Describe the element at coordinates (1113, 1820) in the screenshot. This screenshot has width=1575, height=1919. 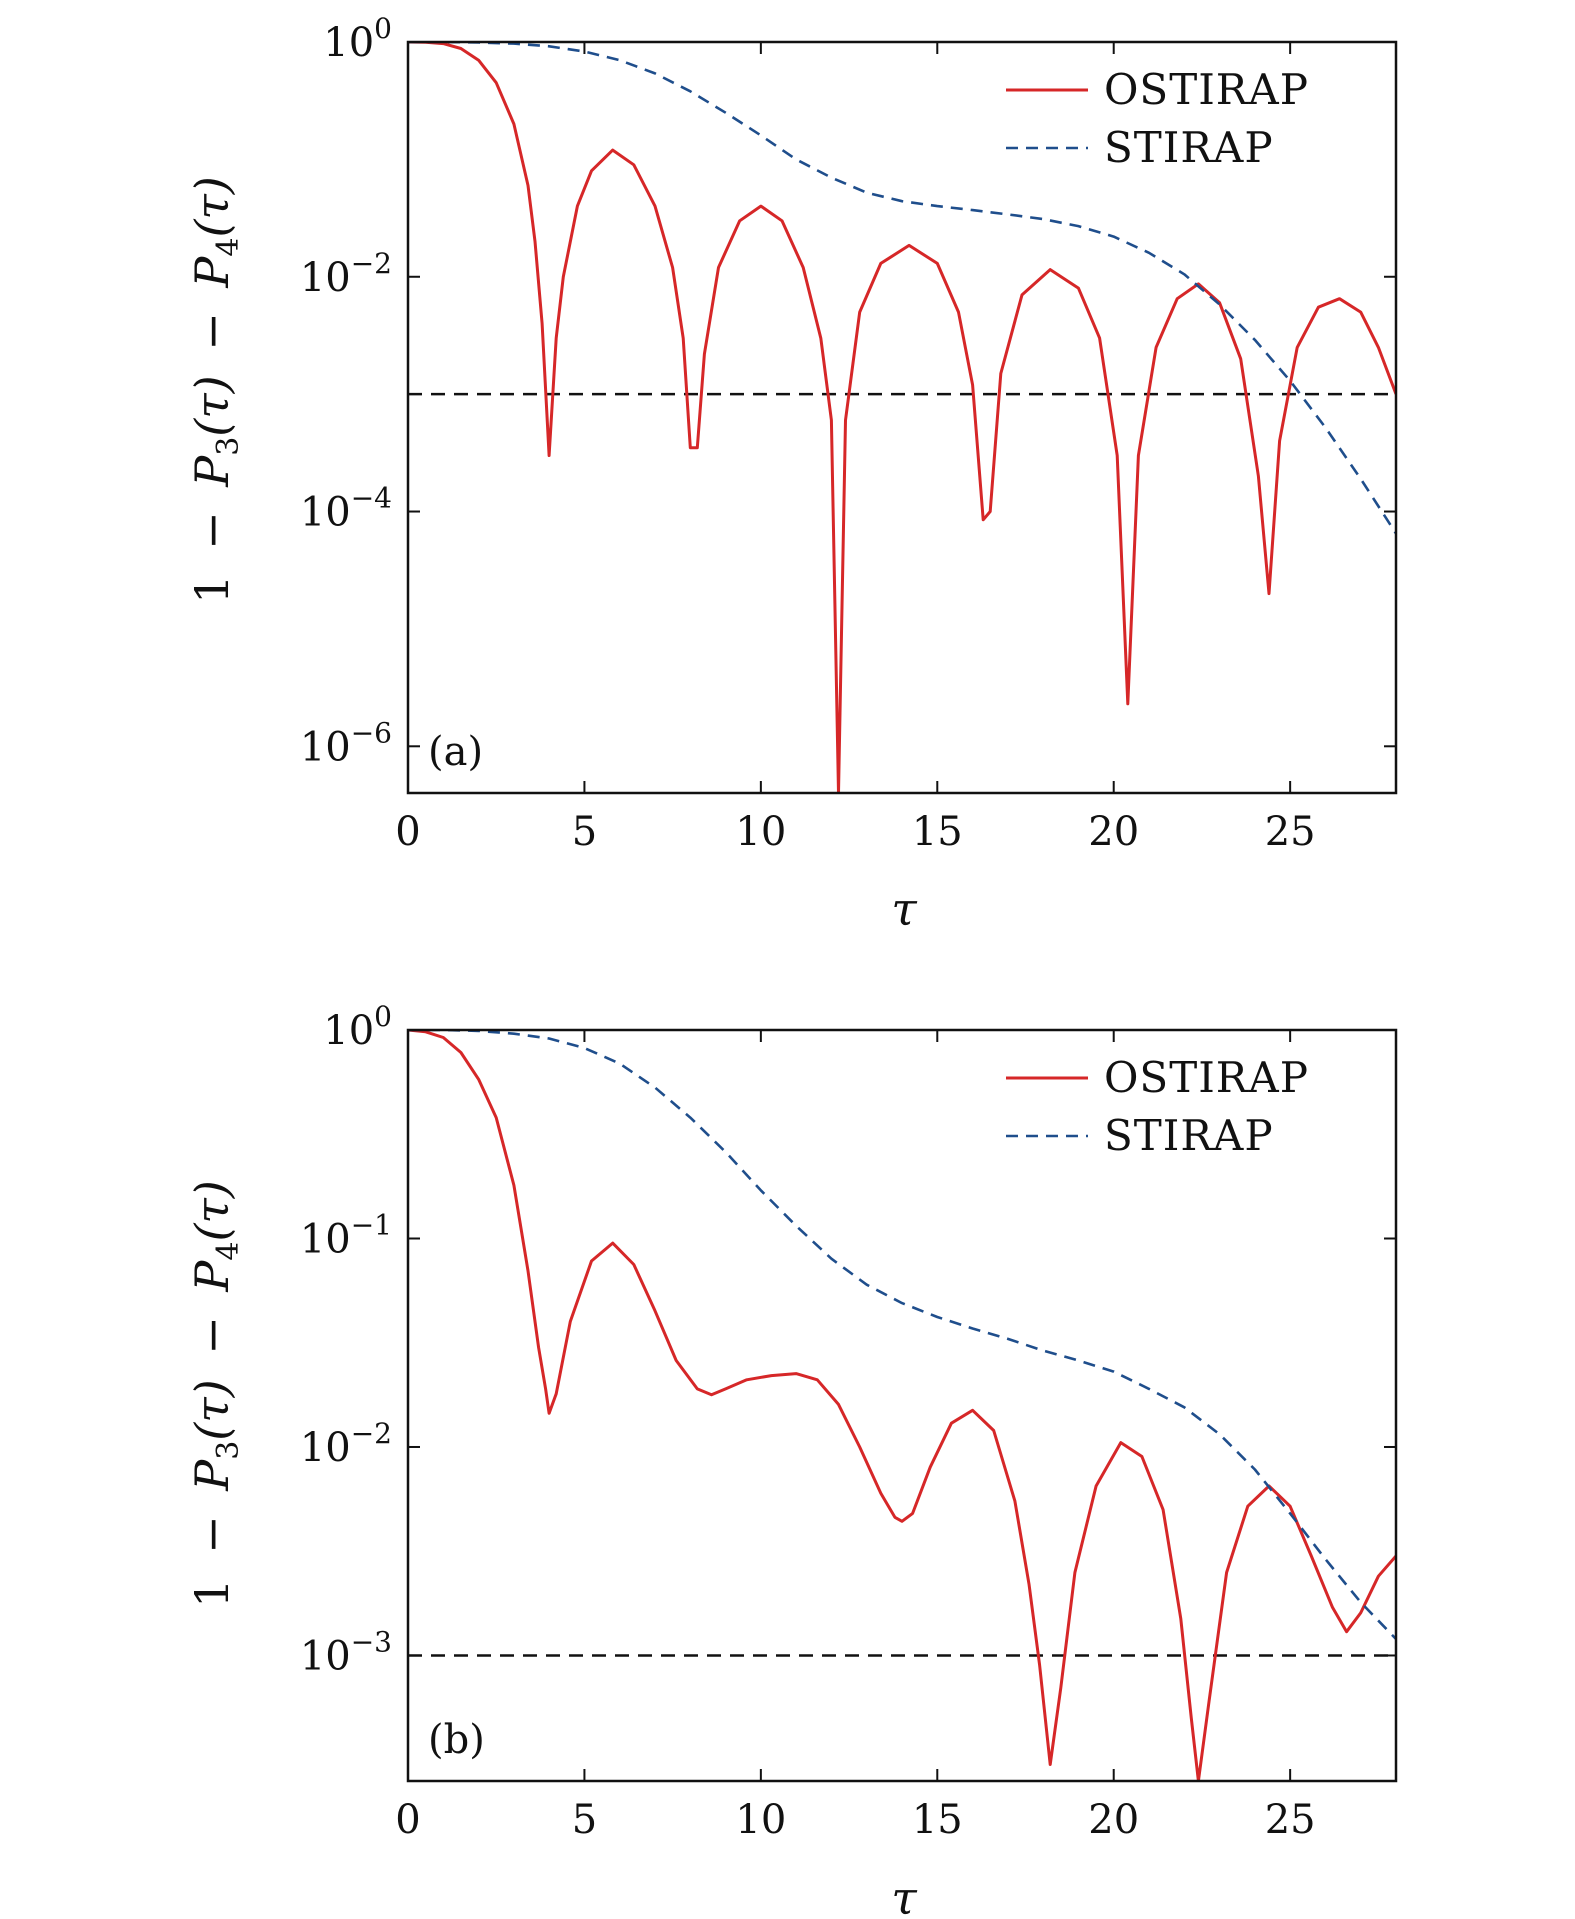
I see `x-tick-label-b: 20` at that location.